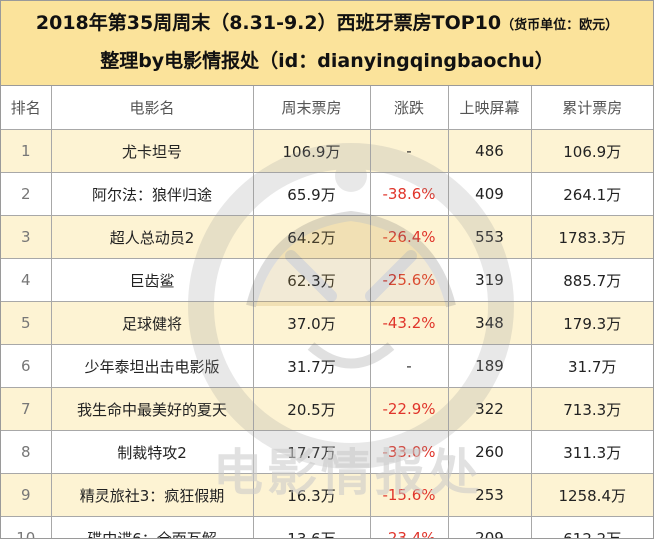 This screenshot has width=654, height=539. Describe the element at coordinates (152, 280) in the screenshot. I see `cell-title: 巨齿鲨` at that location.